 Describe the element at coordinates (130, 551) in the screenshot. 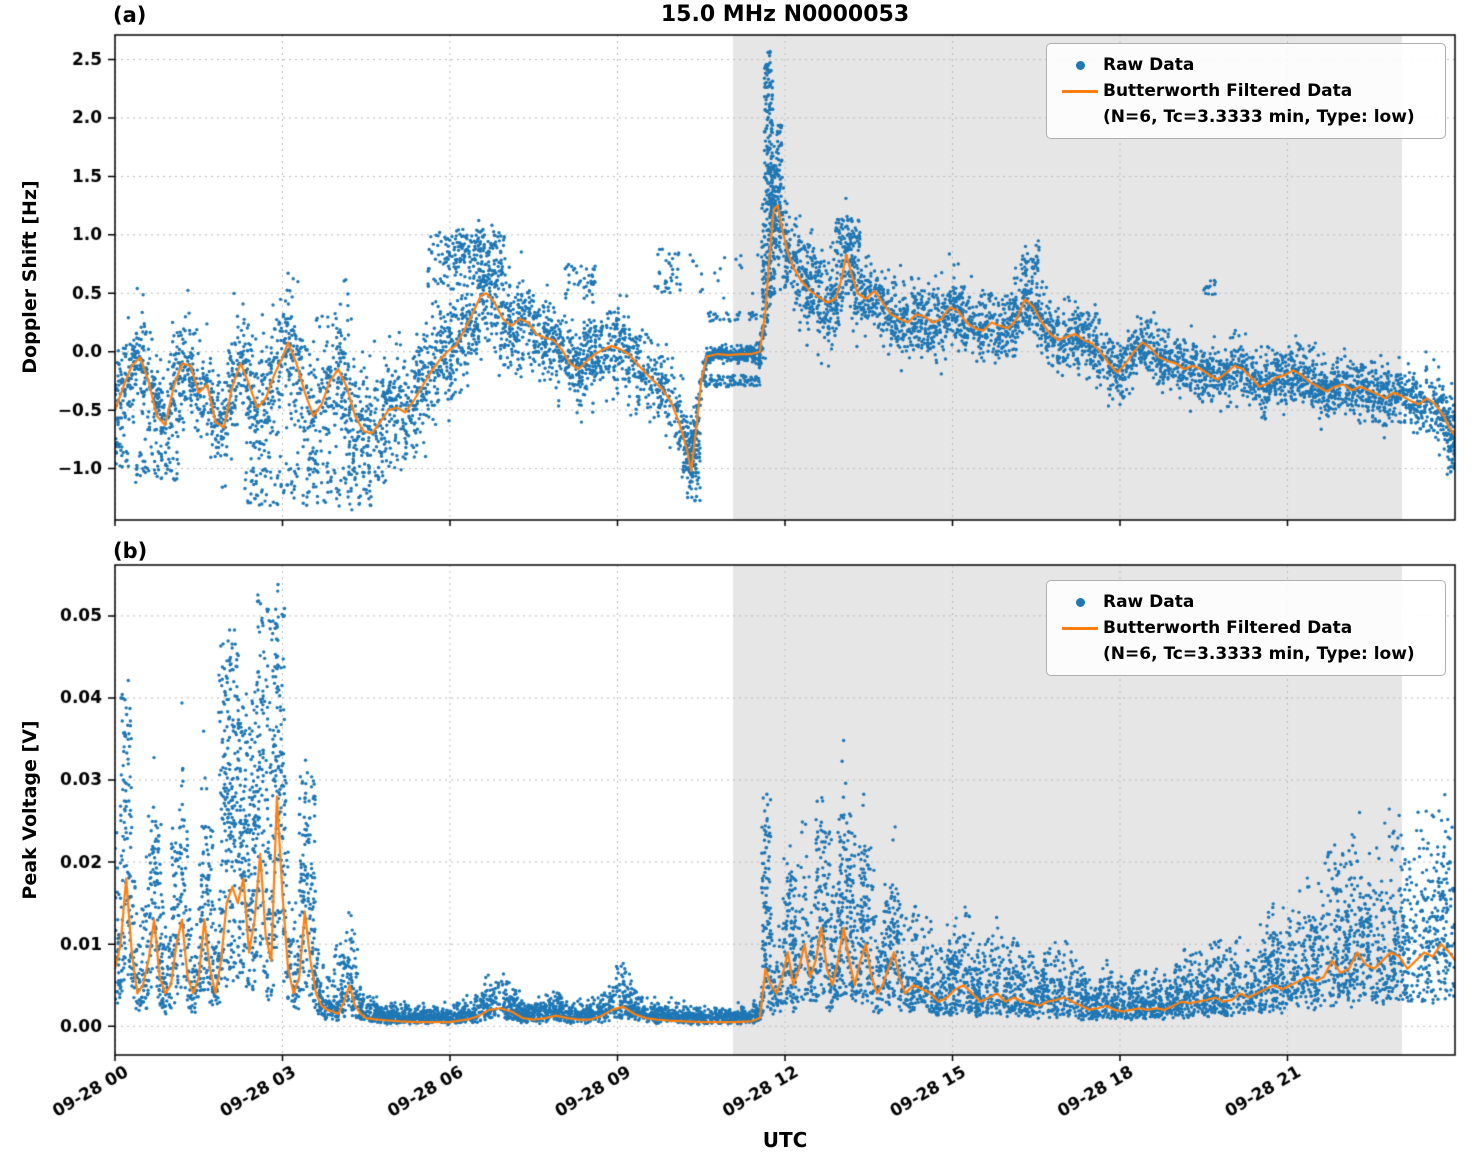

I see `panel-b-label: (b)` at that location.